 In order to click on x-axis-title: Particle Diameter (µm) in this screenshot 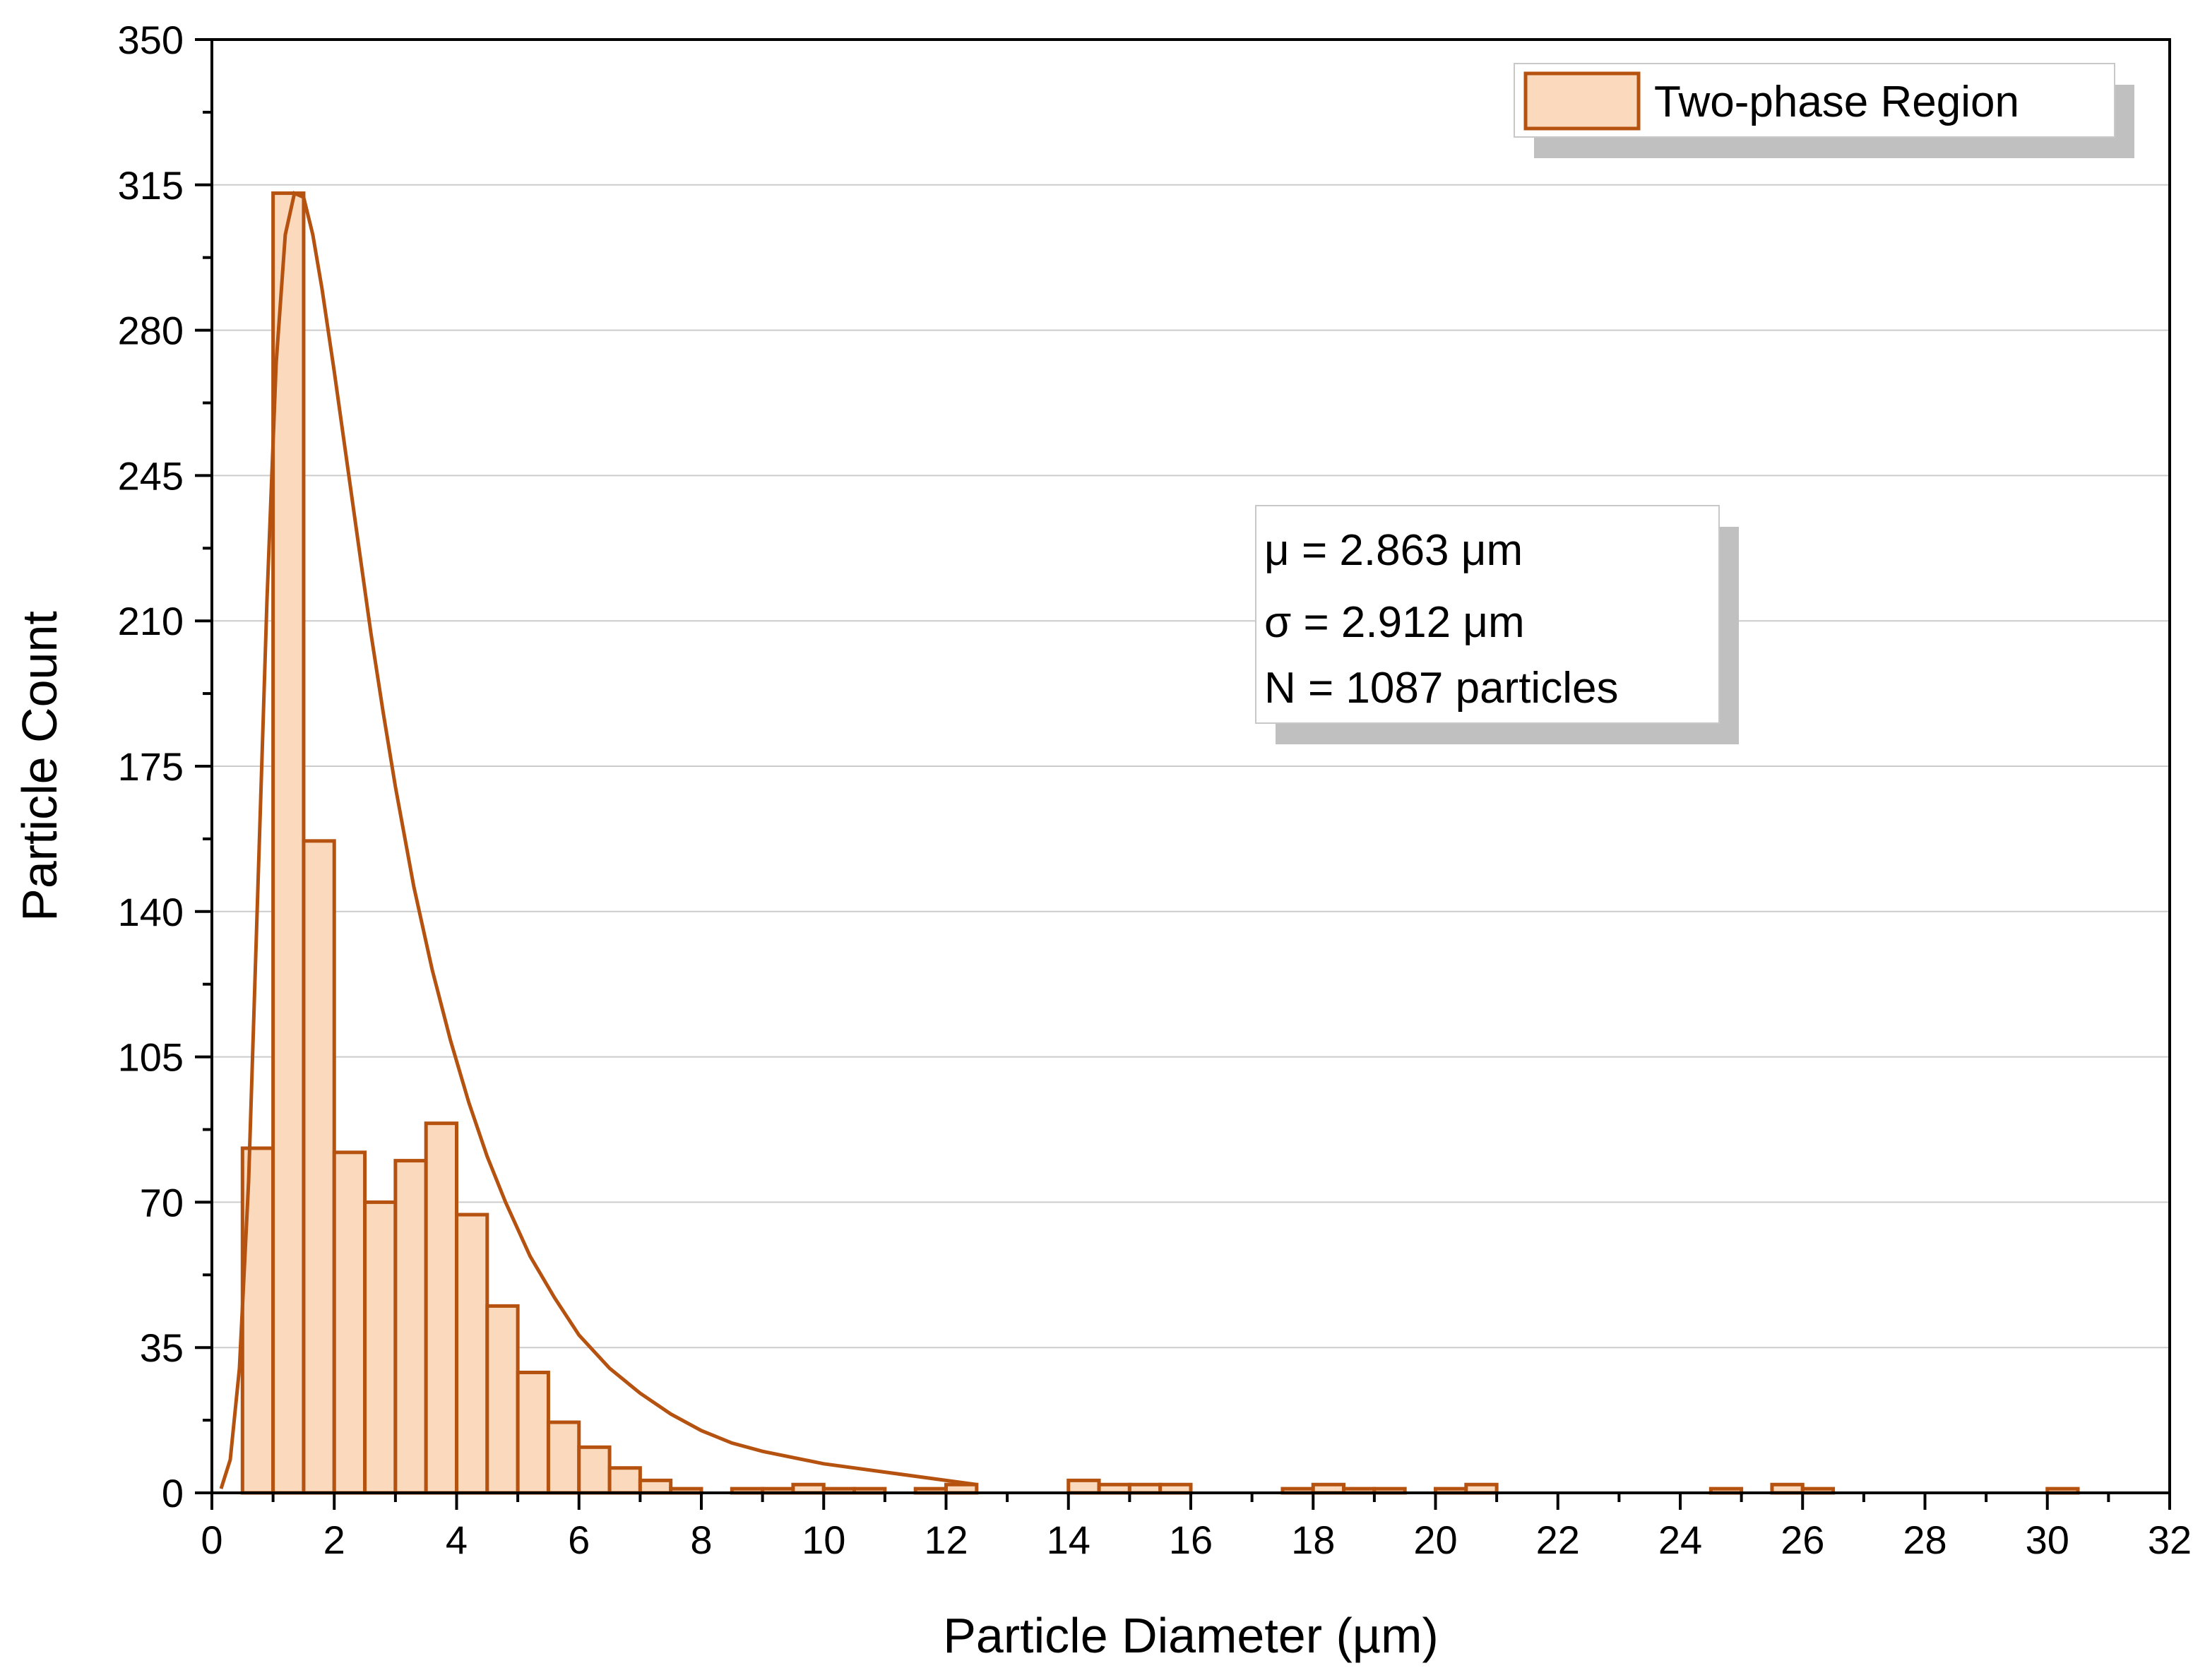, I will do `click(1191, 1636)`.